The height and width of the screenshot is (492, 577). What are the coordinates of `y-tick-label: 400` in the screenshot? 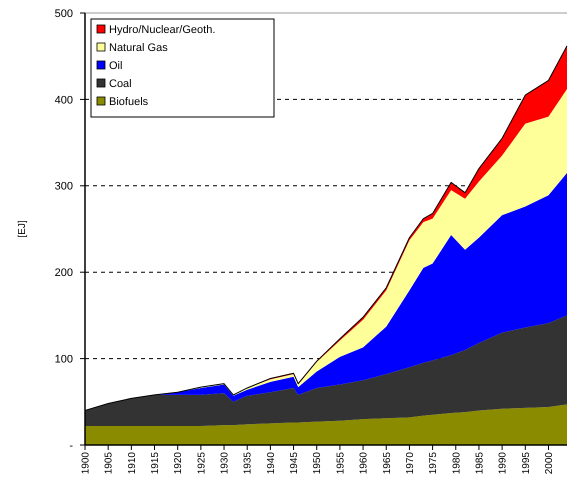 It's located at (63, 100).